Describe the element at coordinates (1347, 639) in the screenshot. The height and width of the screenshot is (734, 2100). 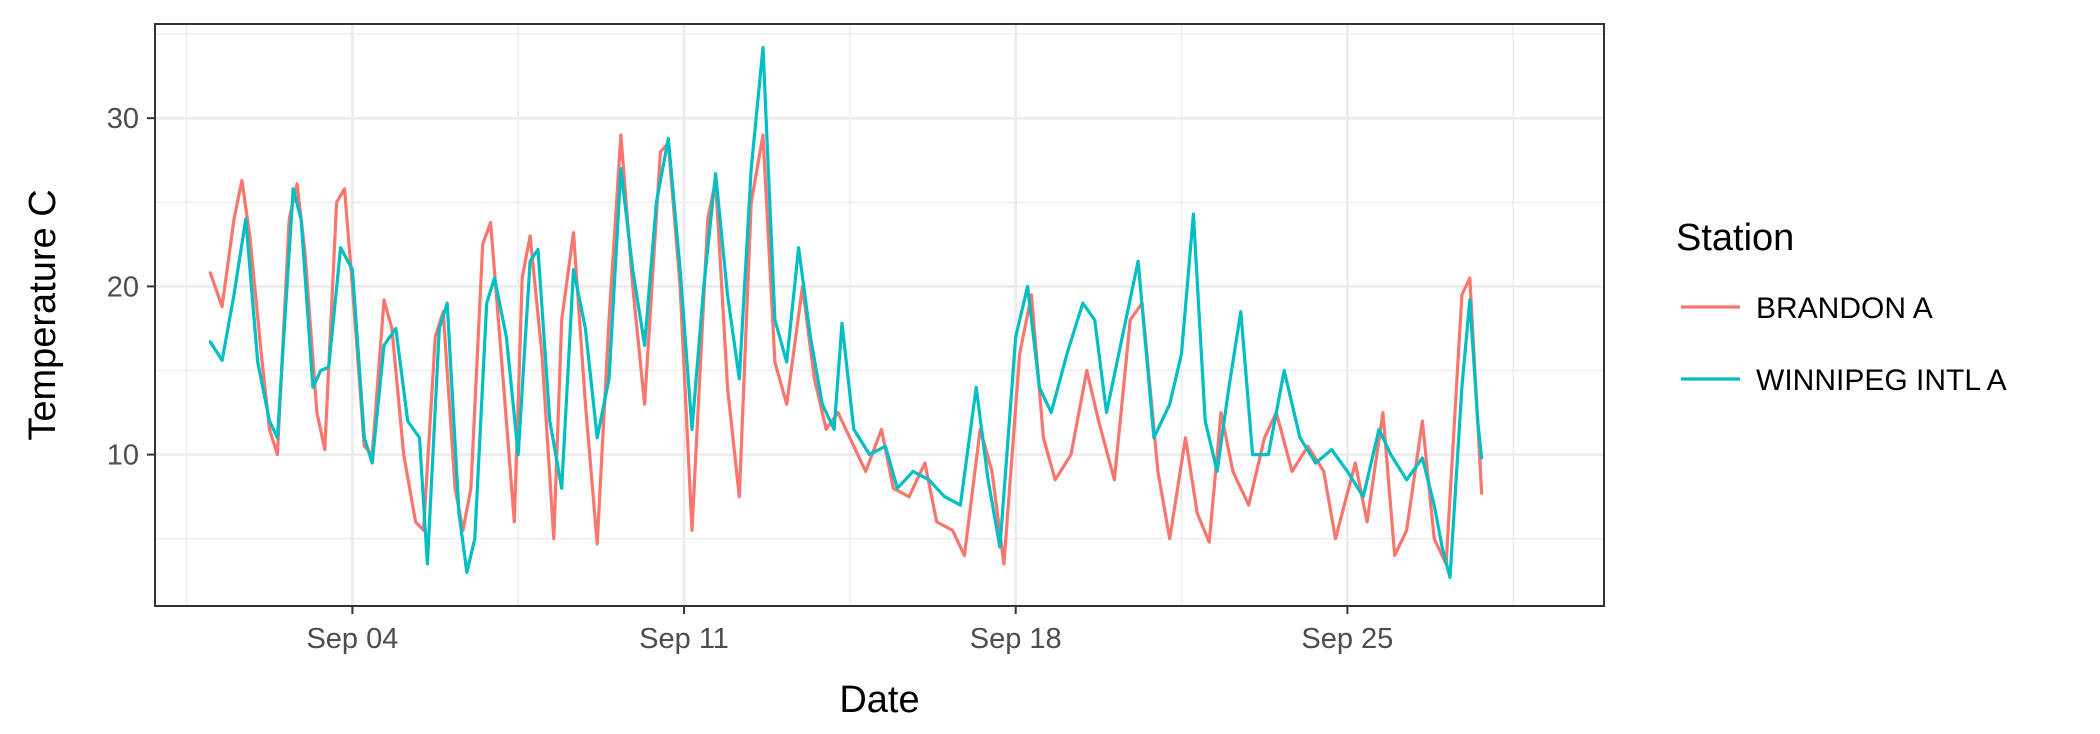
I see `x-tick-label: Sep 25` at that location.